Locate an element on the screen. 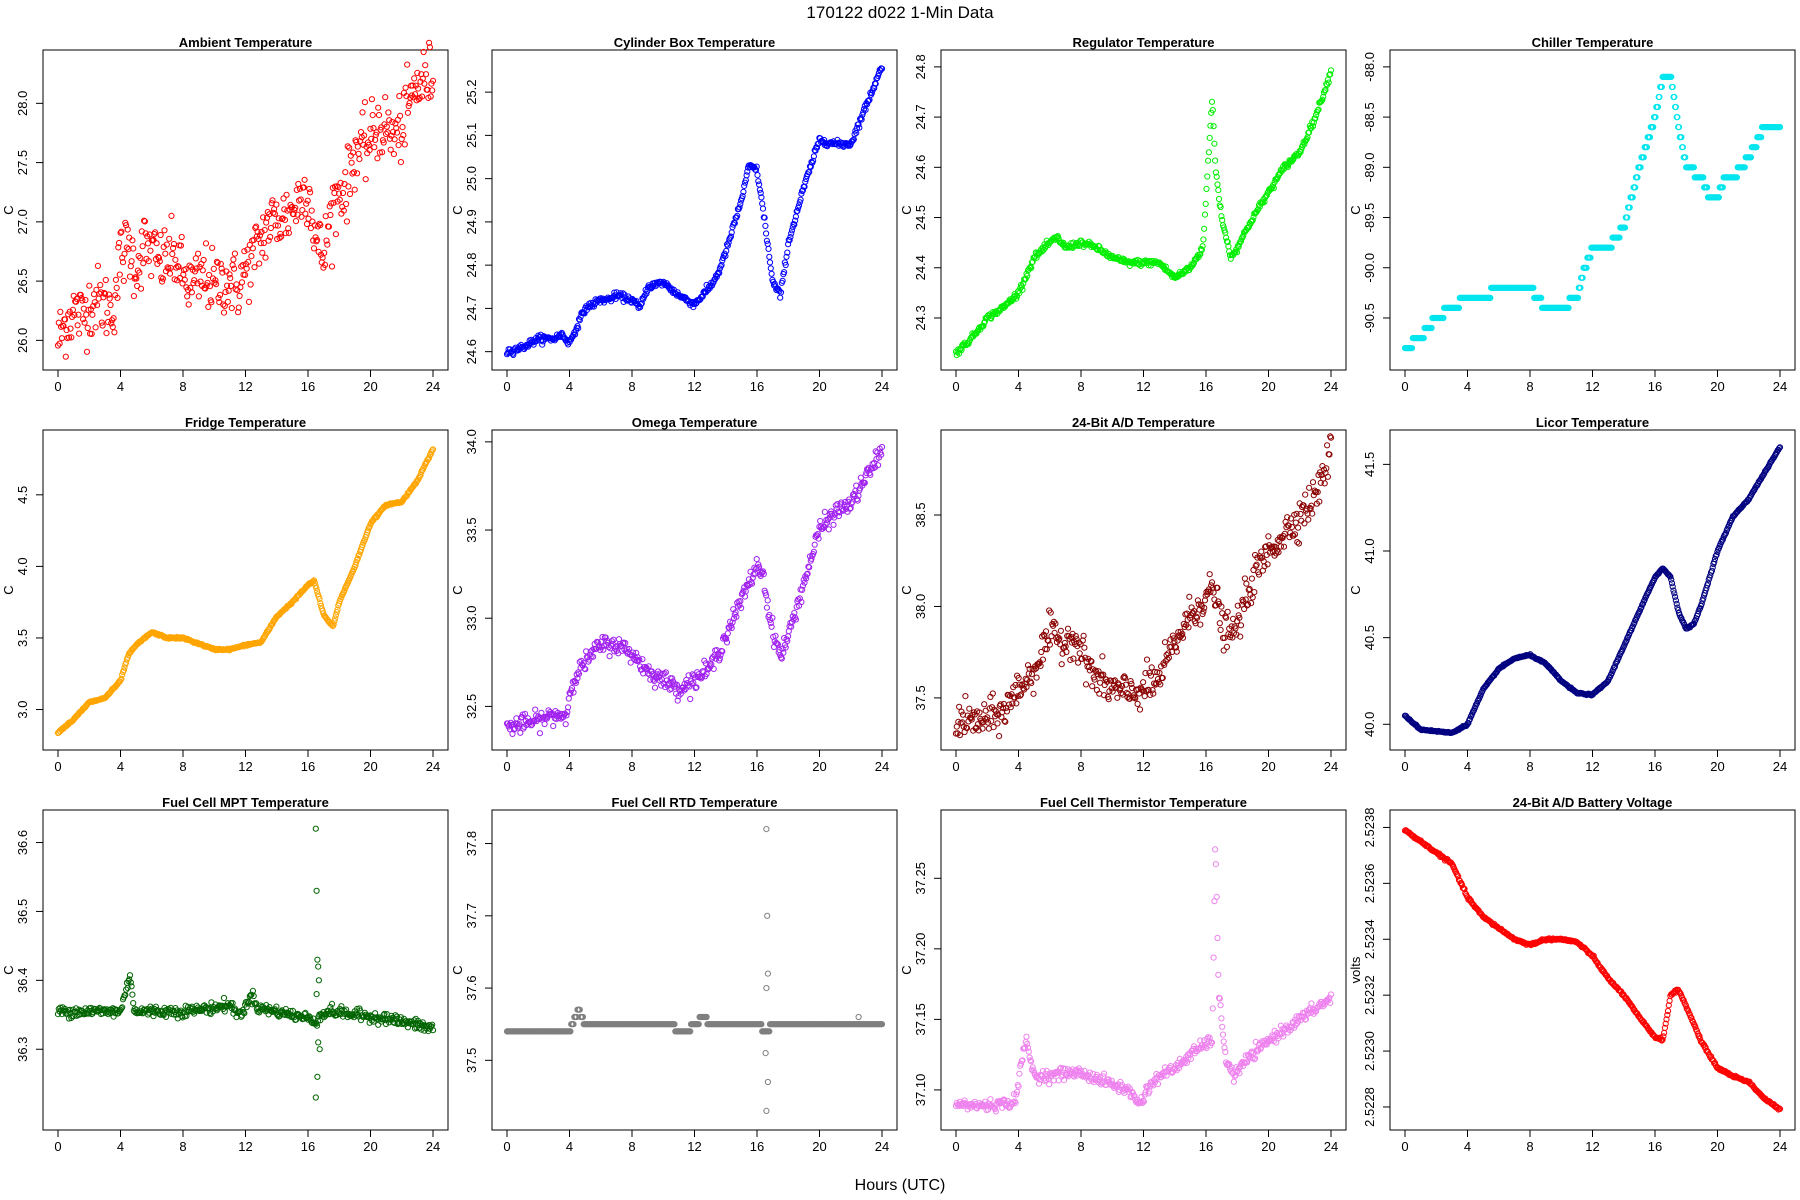 The width and height of the screenshot is (1800, 1200). y-tick-label: 25.1 is located at coordinates (471, 135).